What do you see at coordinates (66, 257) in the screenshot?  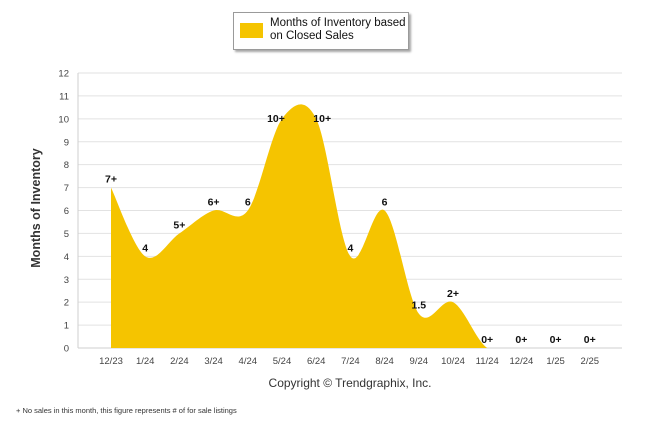 I see `y-tick-label: 4` at bounding box center [66, 257].